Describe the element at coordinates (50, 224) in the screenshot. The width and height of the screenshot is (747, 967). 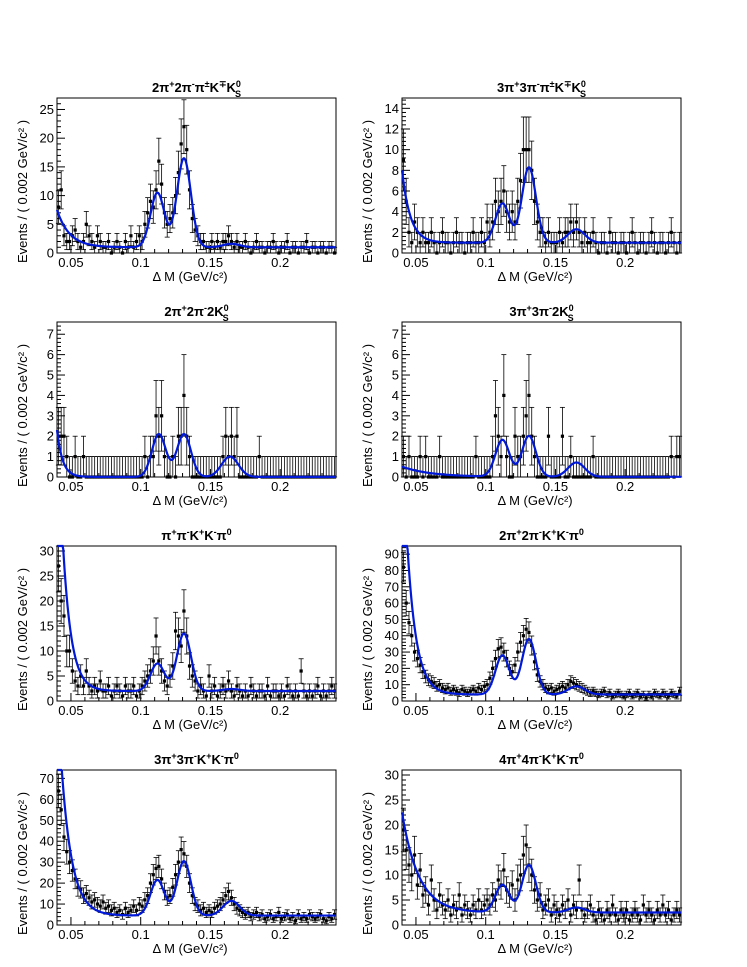
I see `y-tick-label: 5` at that location.